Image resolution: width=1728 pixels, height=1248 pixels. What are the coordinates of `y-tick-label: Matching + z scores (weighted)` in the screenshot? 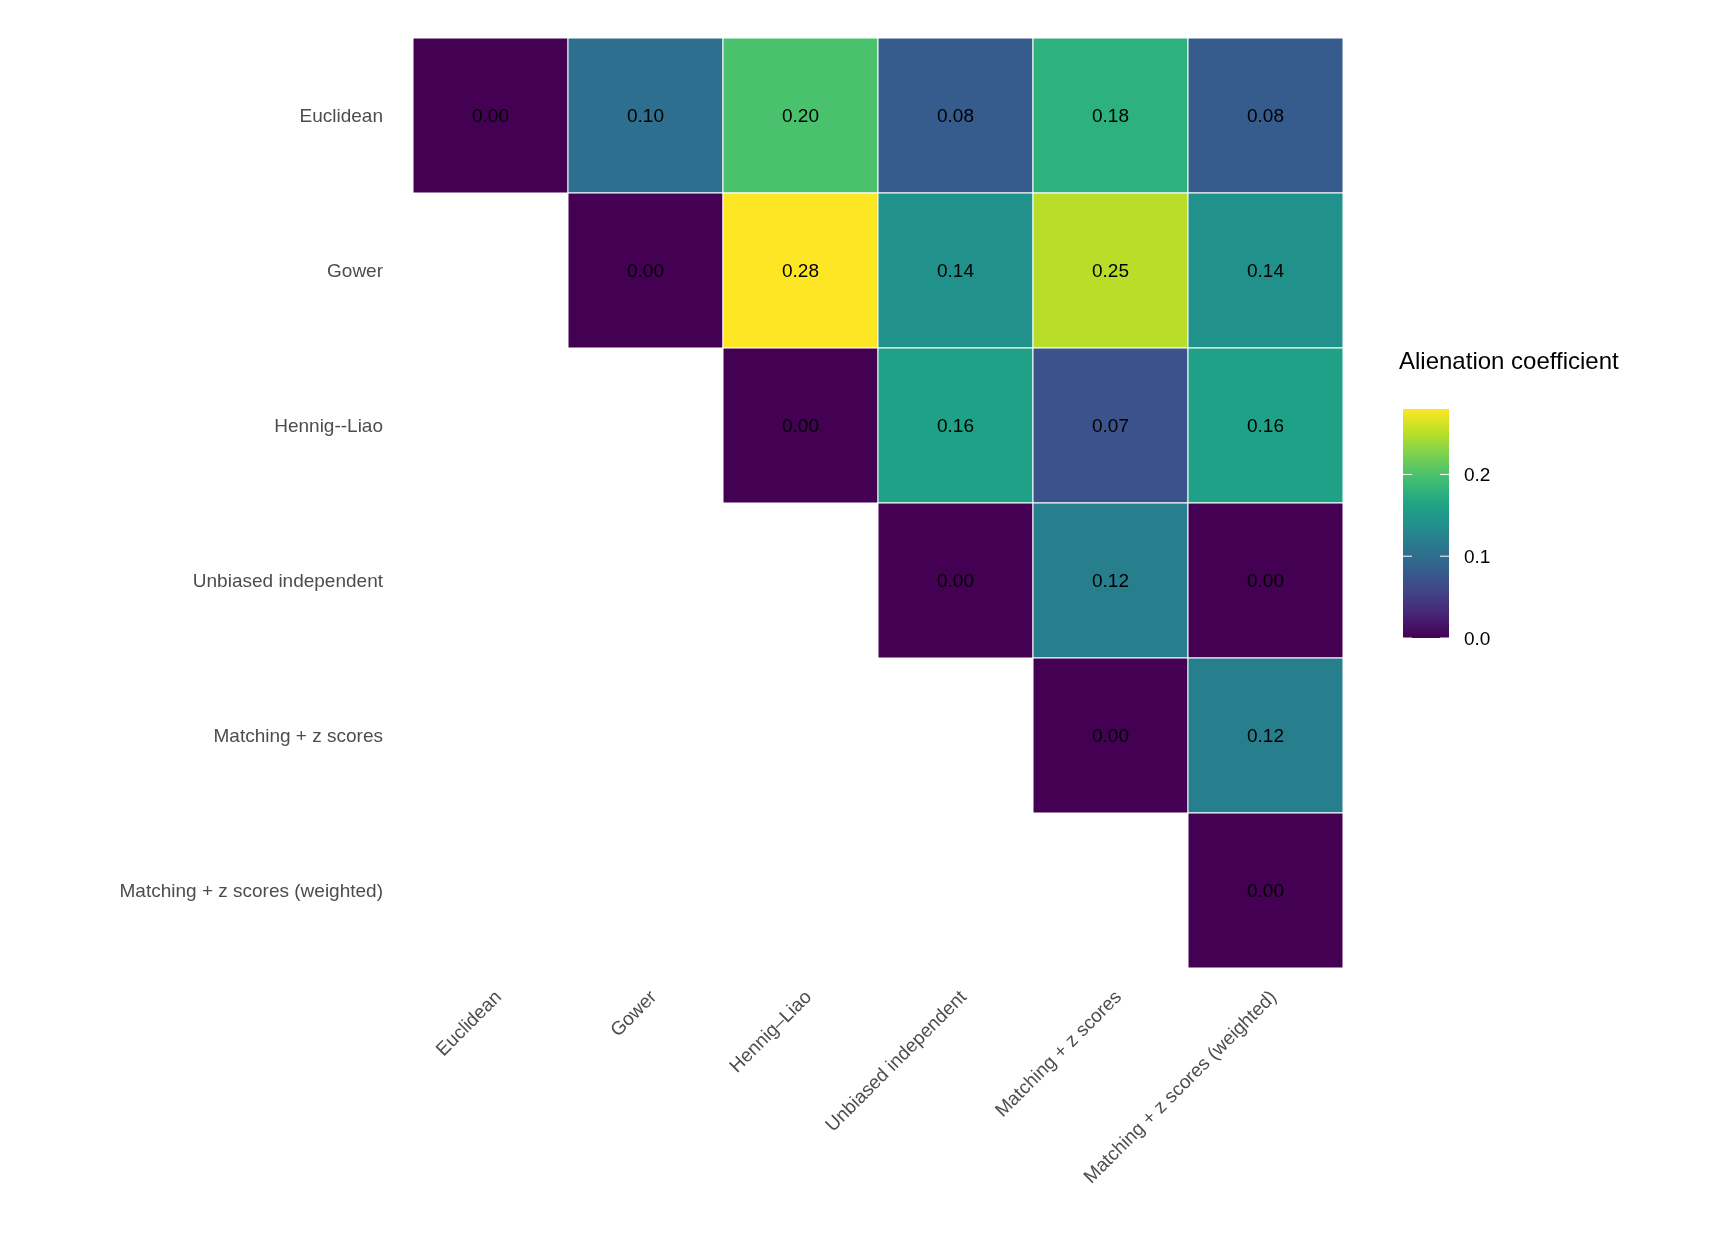 It's located at (251, 891).